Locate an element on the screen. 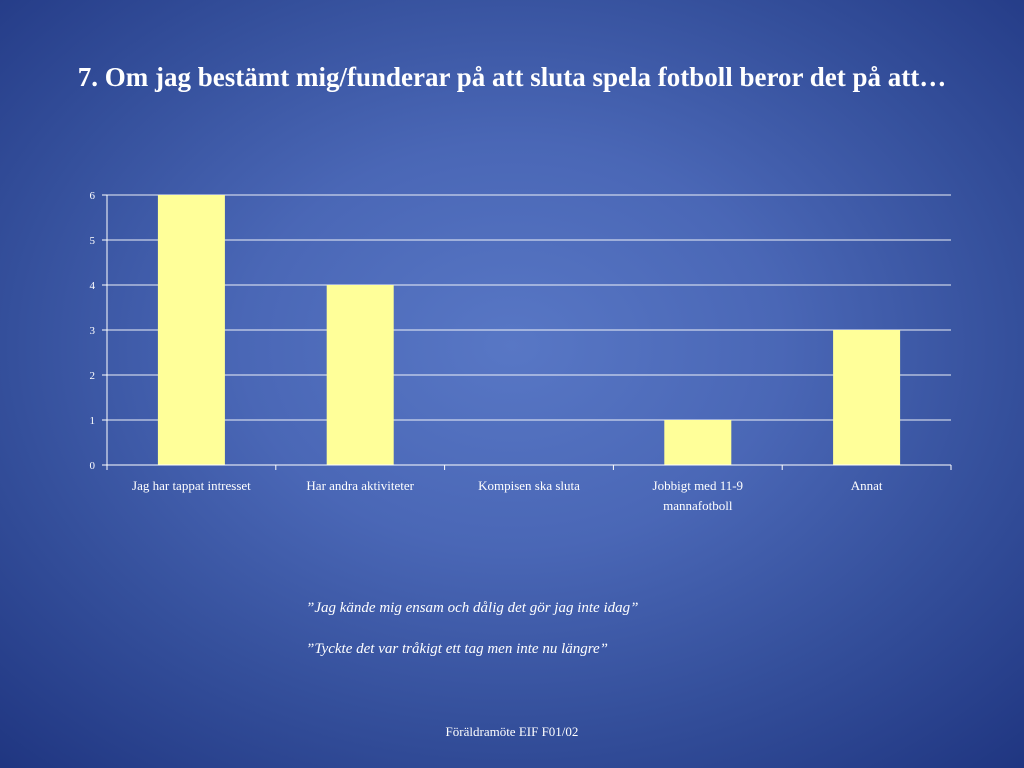  y-tick-label: 3 is located at coordinates (93, 331).